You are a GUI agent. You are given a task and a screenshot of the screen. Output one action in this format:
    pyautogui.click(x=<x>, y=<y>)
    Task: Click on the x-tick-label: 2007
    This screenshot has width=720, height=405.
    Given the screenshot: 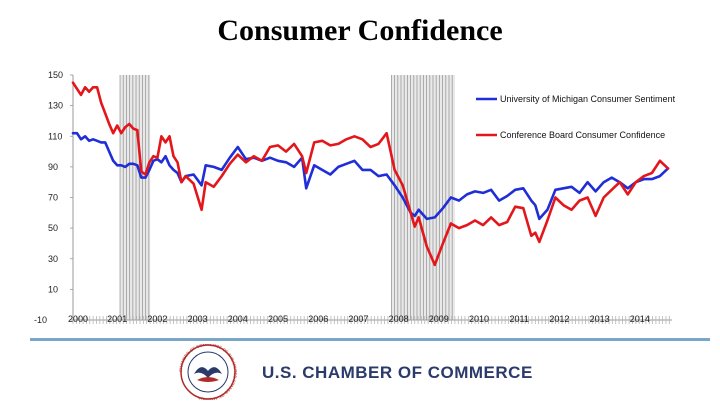 What is the action you would take?
    pyautogui.click(x=358, y=319)
    